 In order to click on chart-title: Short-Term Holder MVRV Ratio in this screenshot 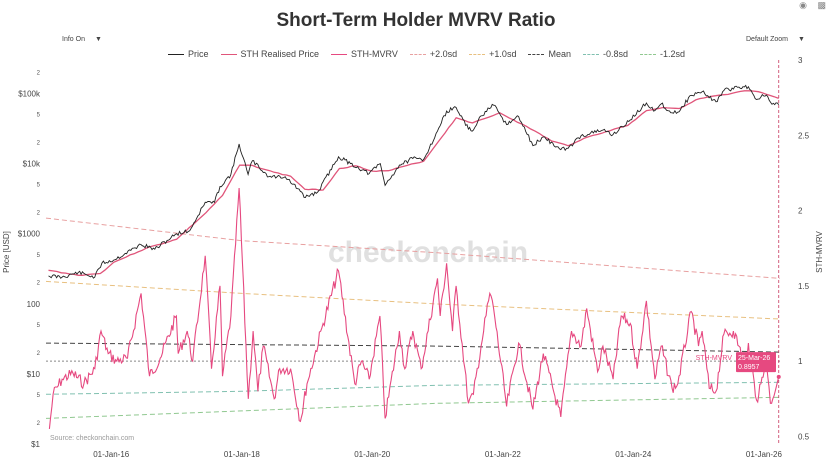, I will do `click(416, 20)`.